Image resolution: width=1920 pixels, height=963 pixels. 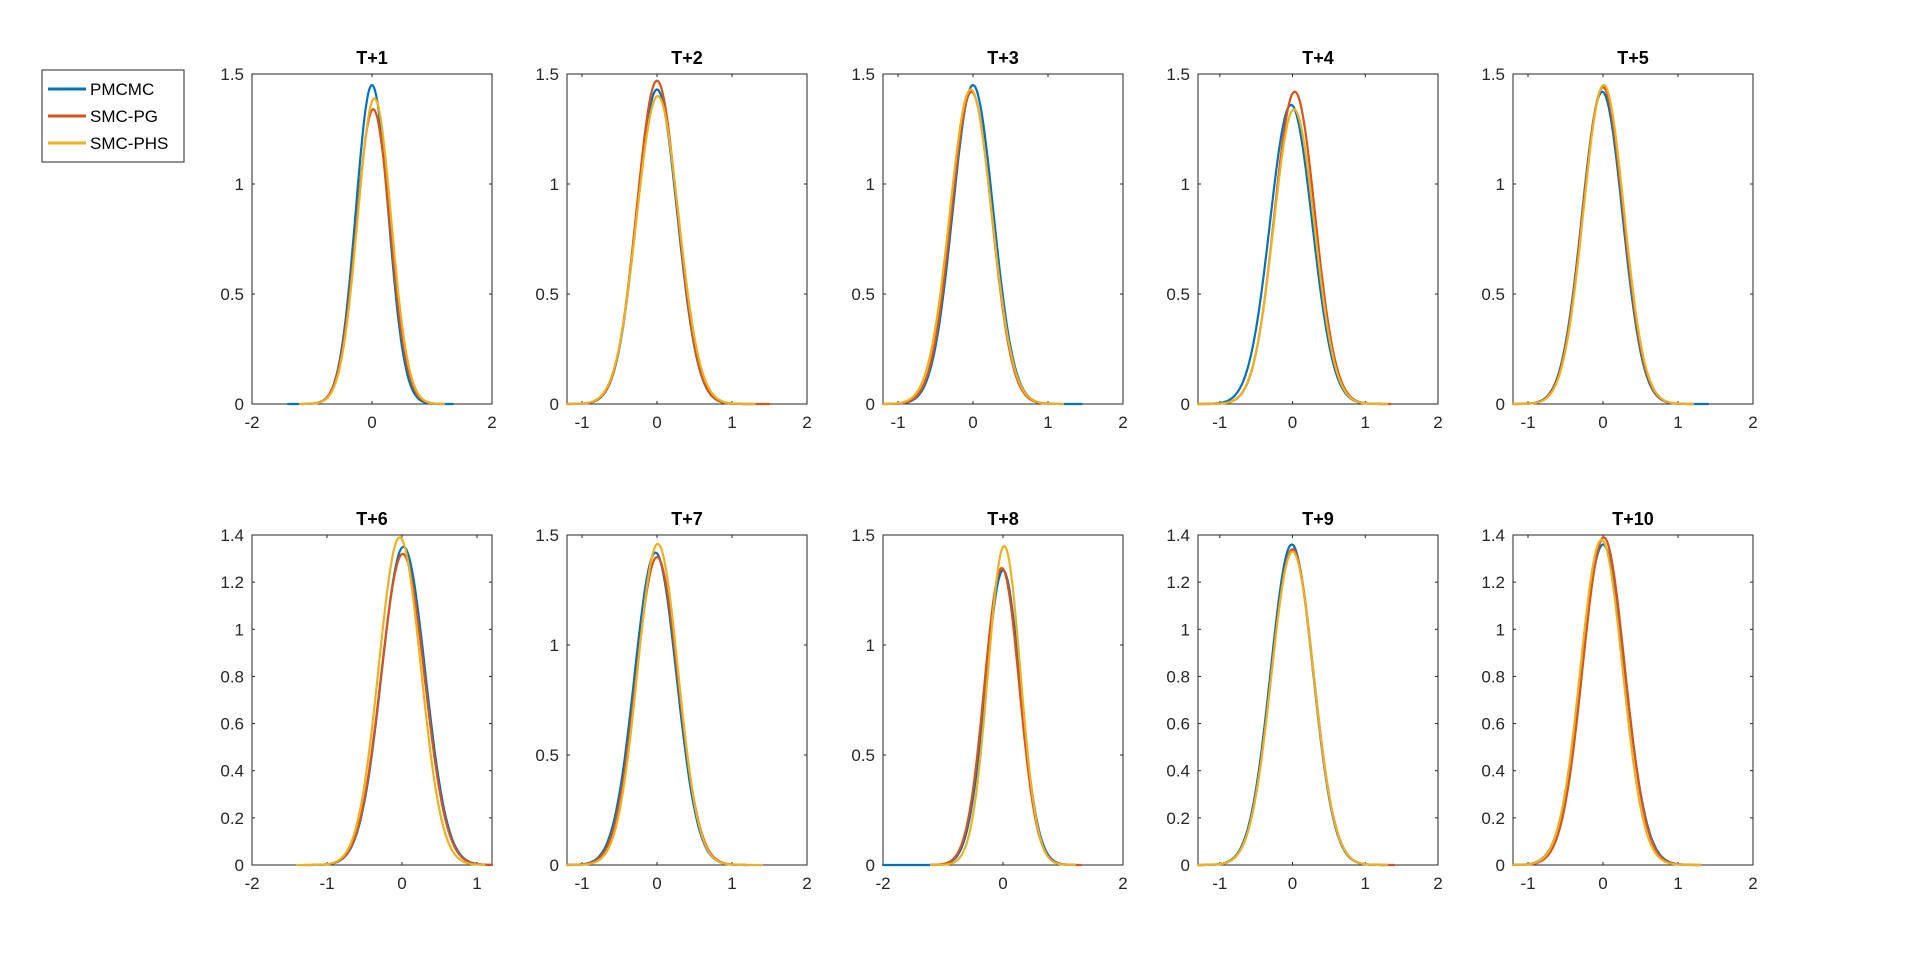 What do you see at coordinates (687, 58) in the screenshot?
I see `panel-title: T+2` at bounding box center [687, 58].